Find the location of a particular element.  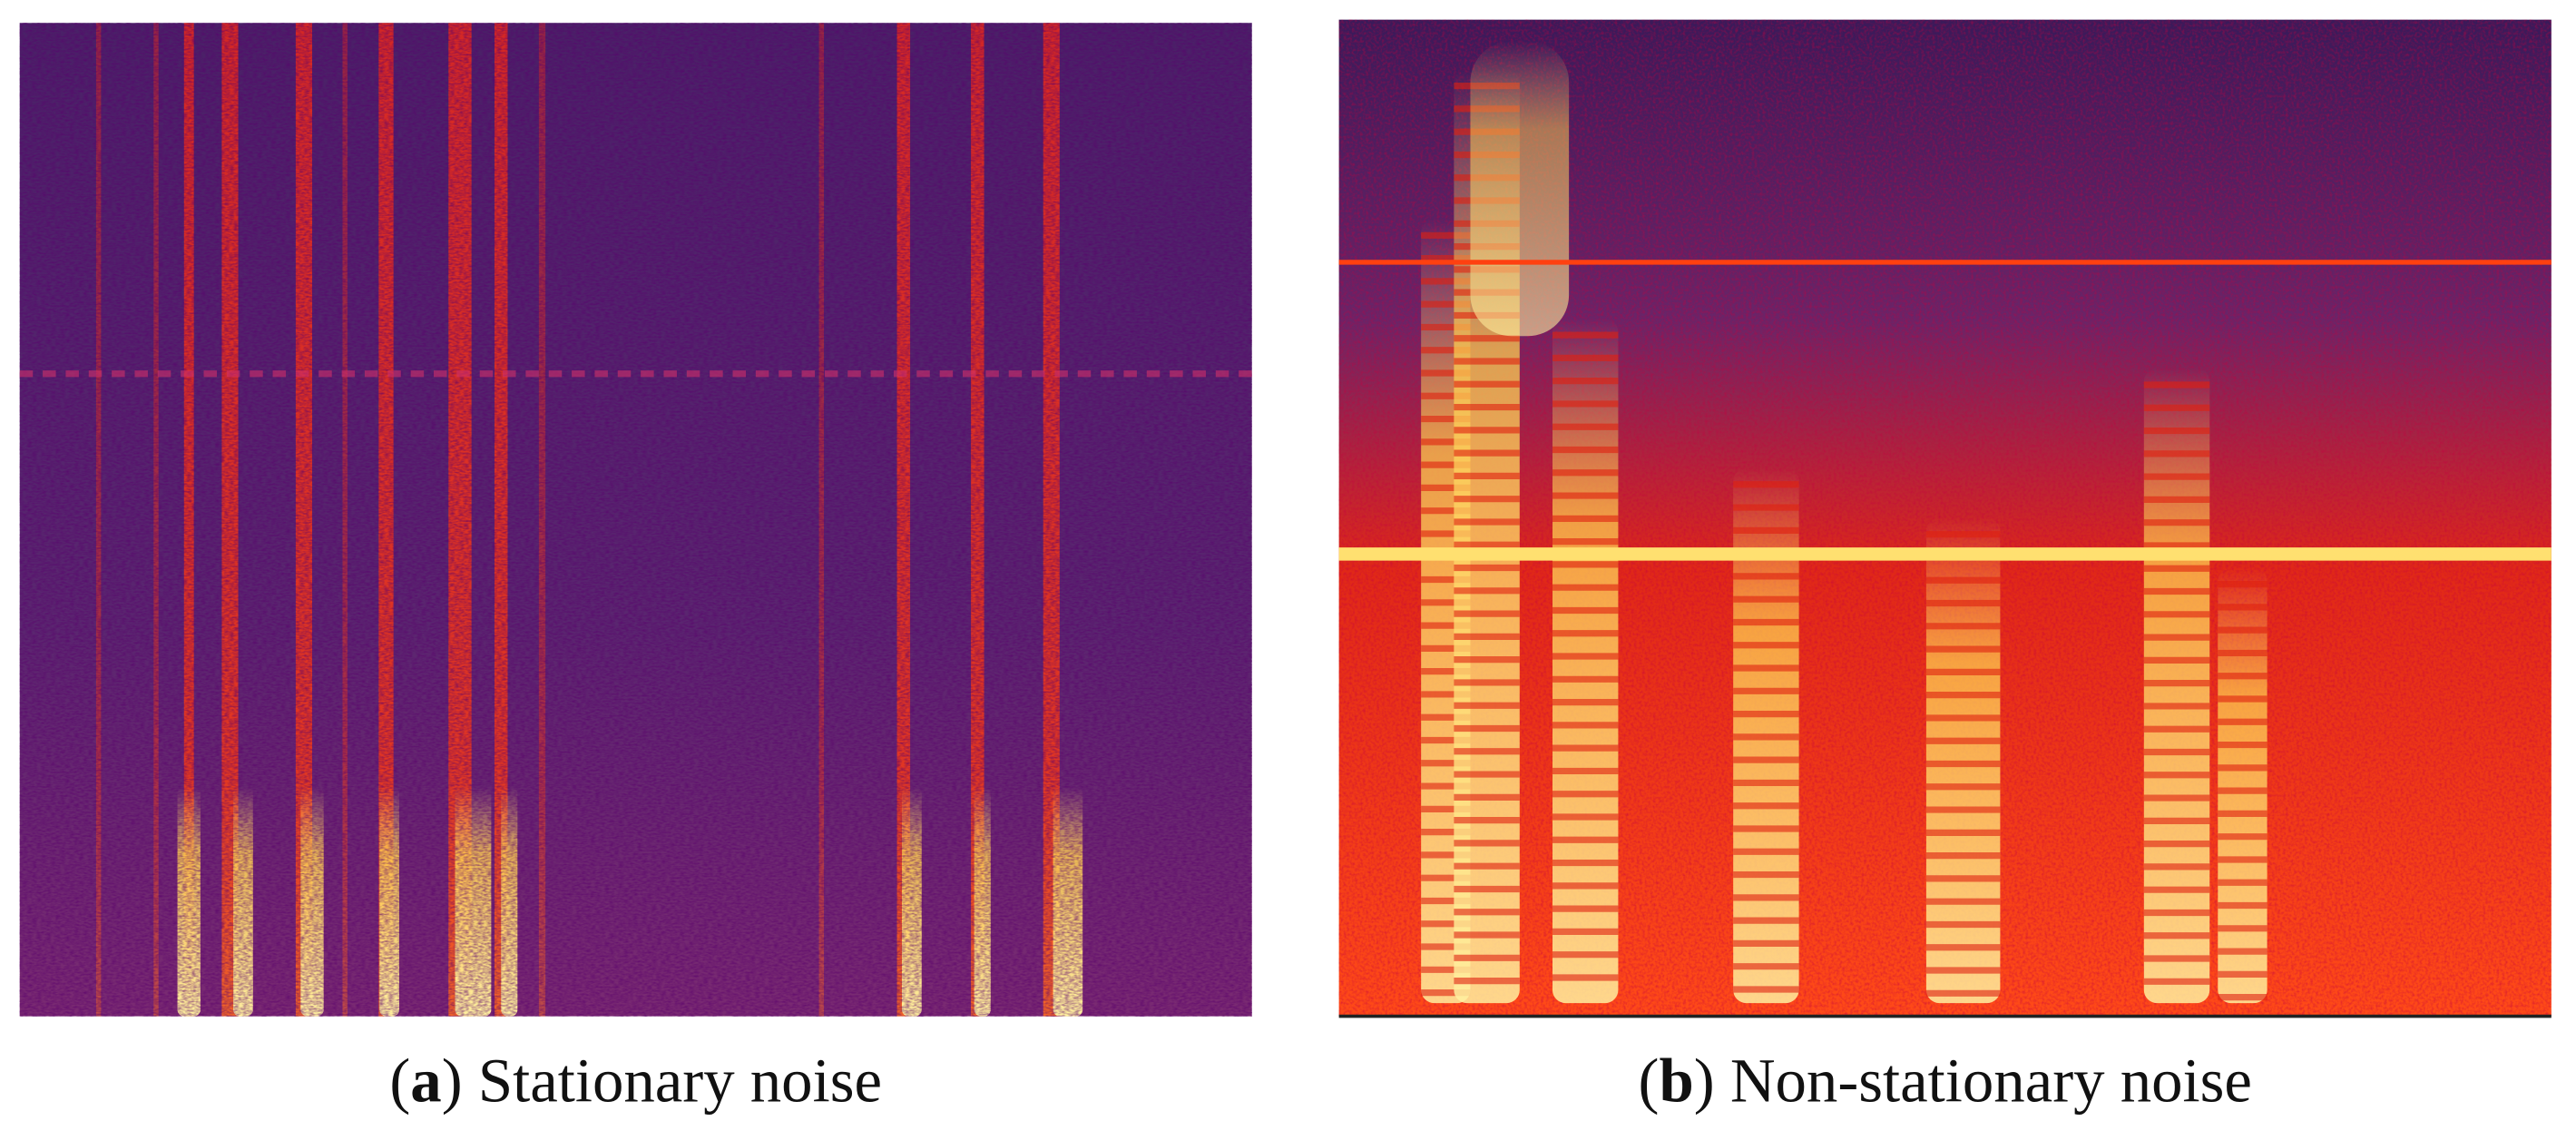

caption-a: (a) Stationary noise is located at coordinates (635, 1081).